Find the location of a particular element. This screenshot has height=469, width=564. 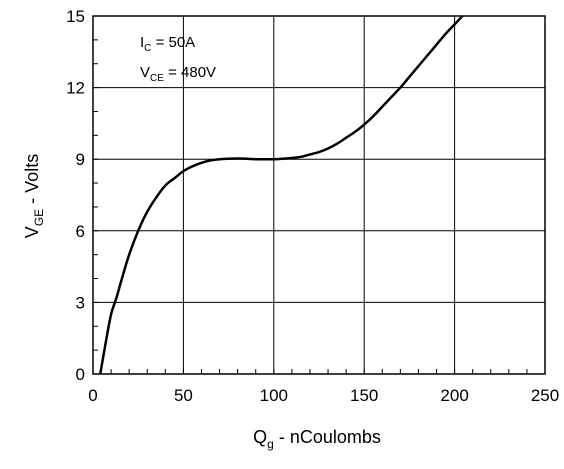

x-tick-label: 150 is located at coordinates (364, 395).